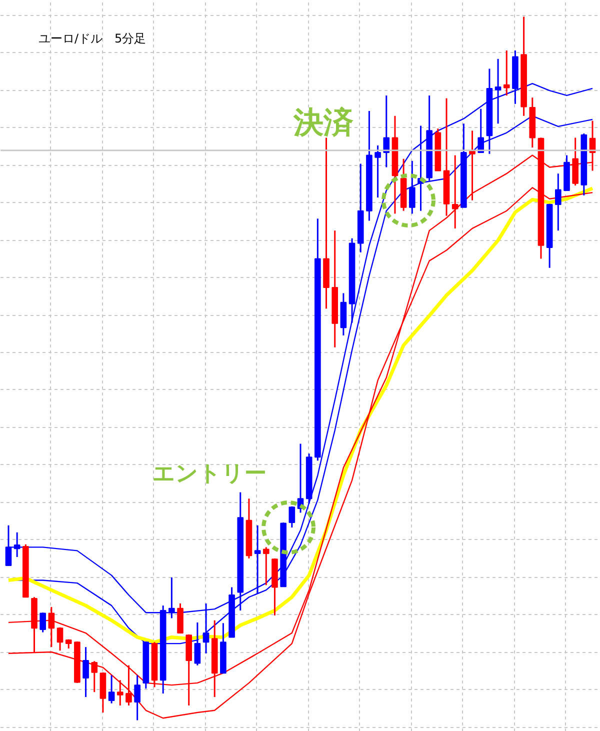 This screenshot has height=731, width=600. Describe the element at coordinates (209, 474) in the screenshot. I see `annotation: エントリー` at that location.